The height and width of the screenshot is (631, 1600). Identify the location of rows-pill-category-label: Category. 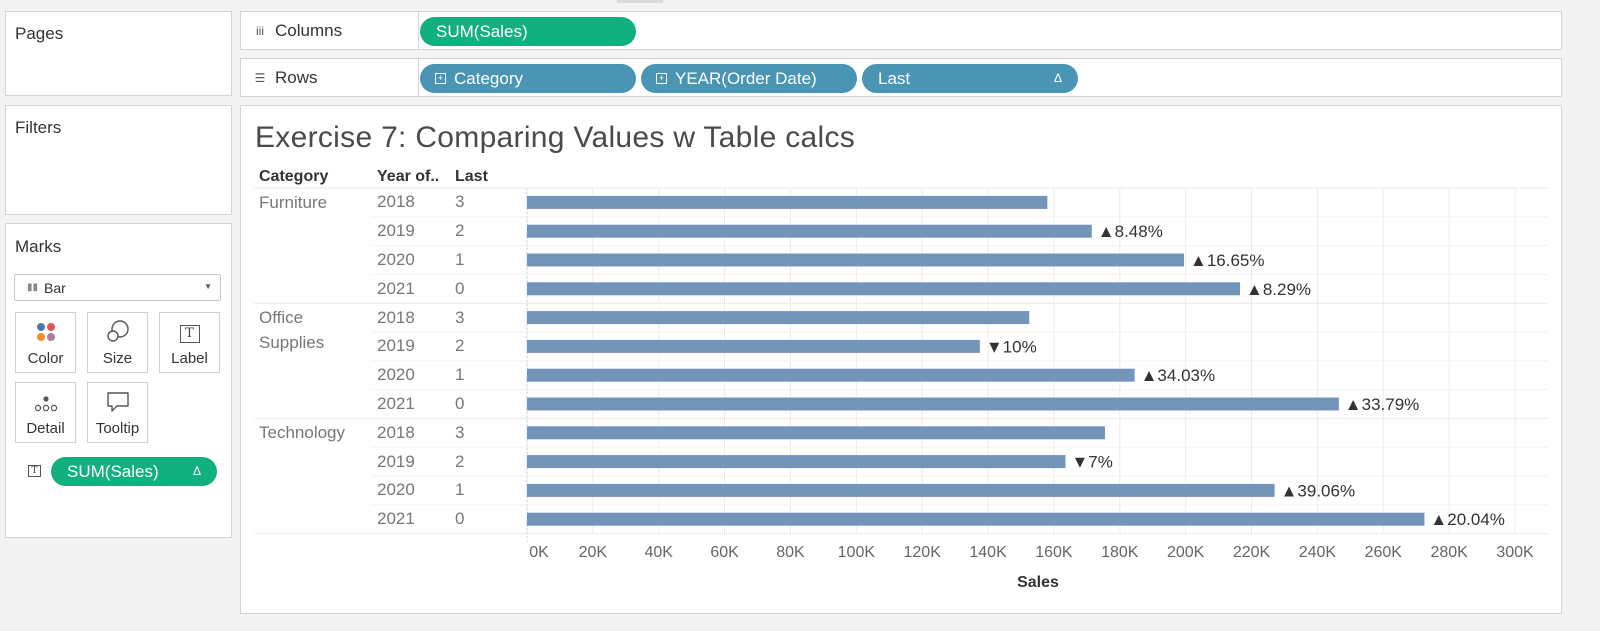
(488, 78).